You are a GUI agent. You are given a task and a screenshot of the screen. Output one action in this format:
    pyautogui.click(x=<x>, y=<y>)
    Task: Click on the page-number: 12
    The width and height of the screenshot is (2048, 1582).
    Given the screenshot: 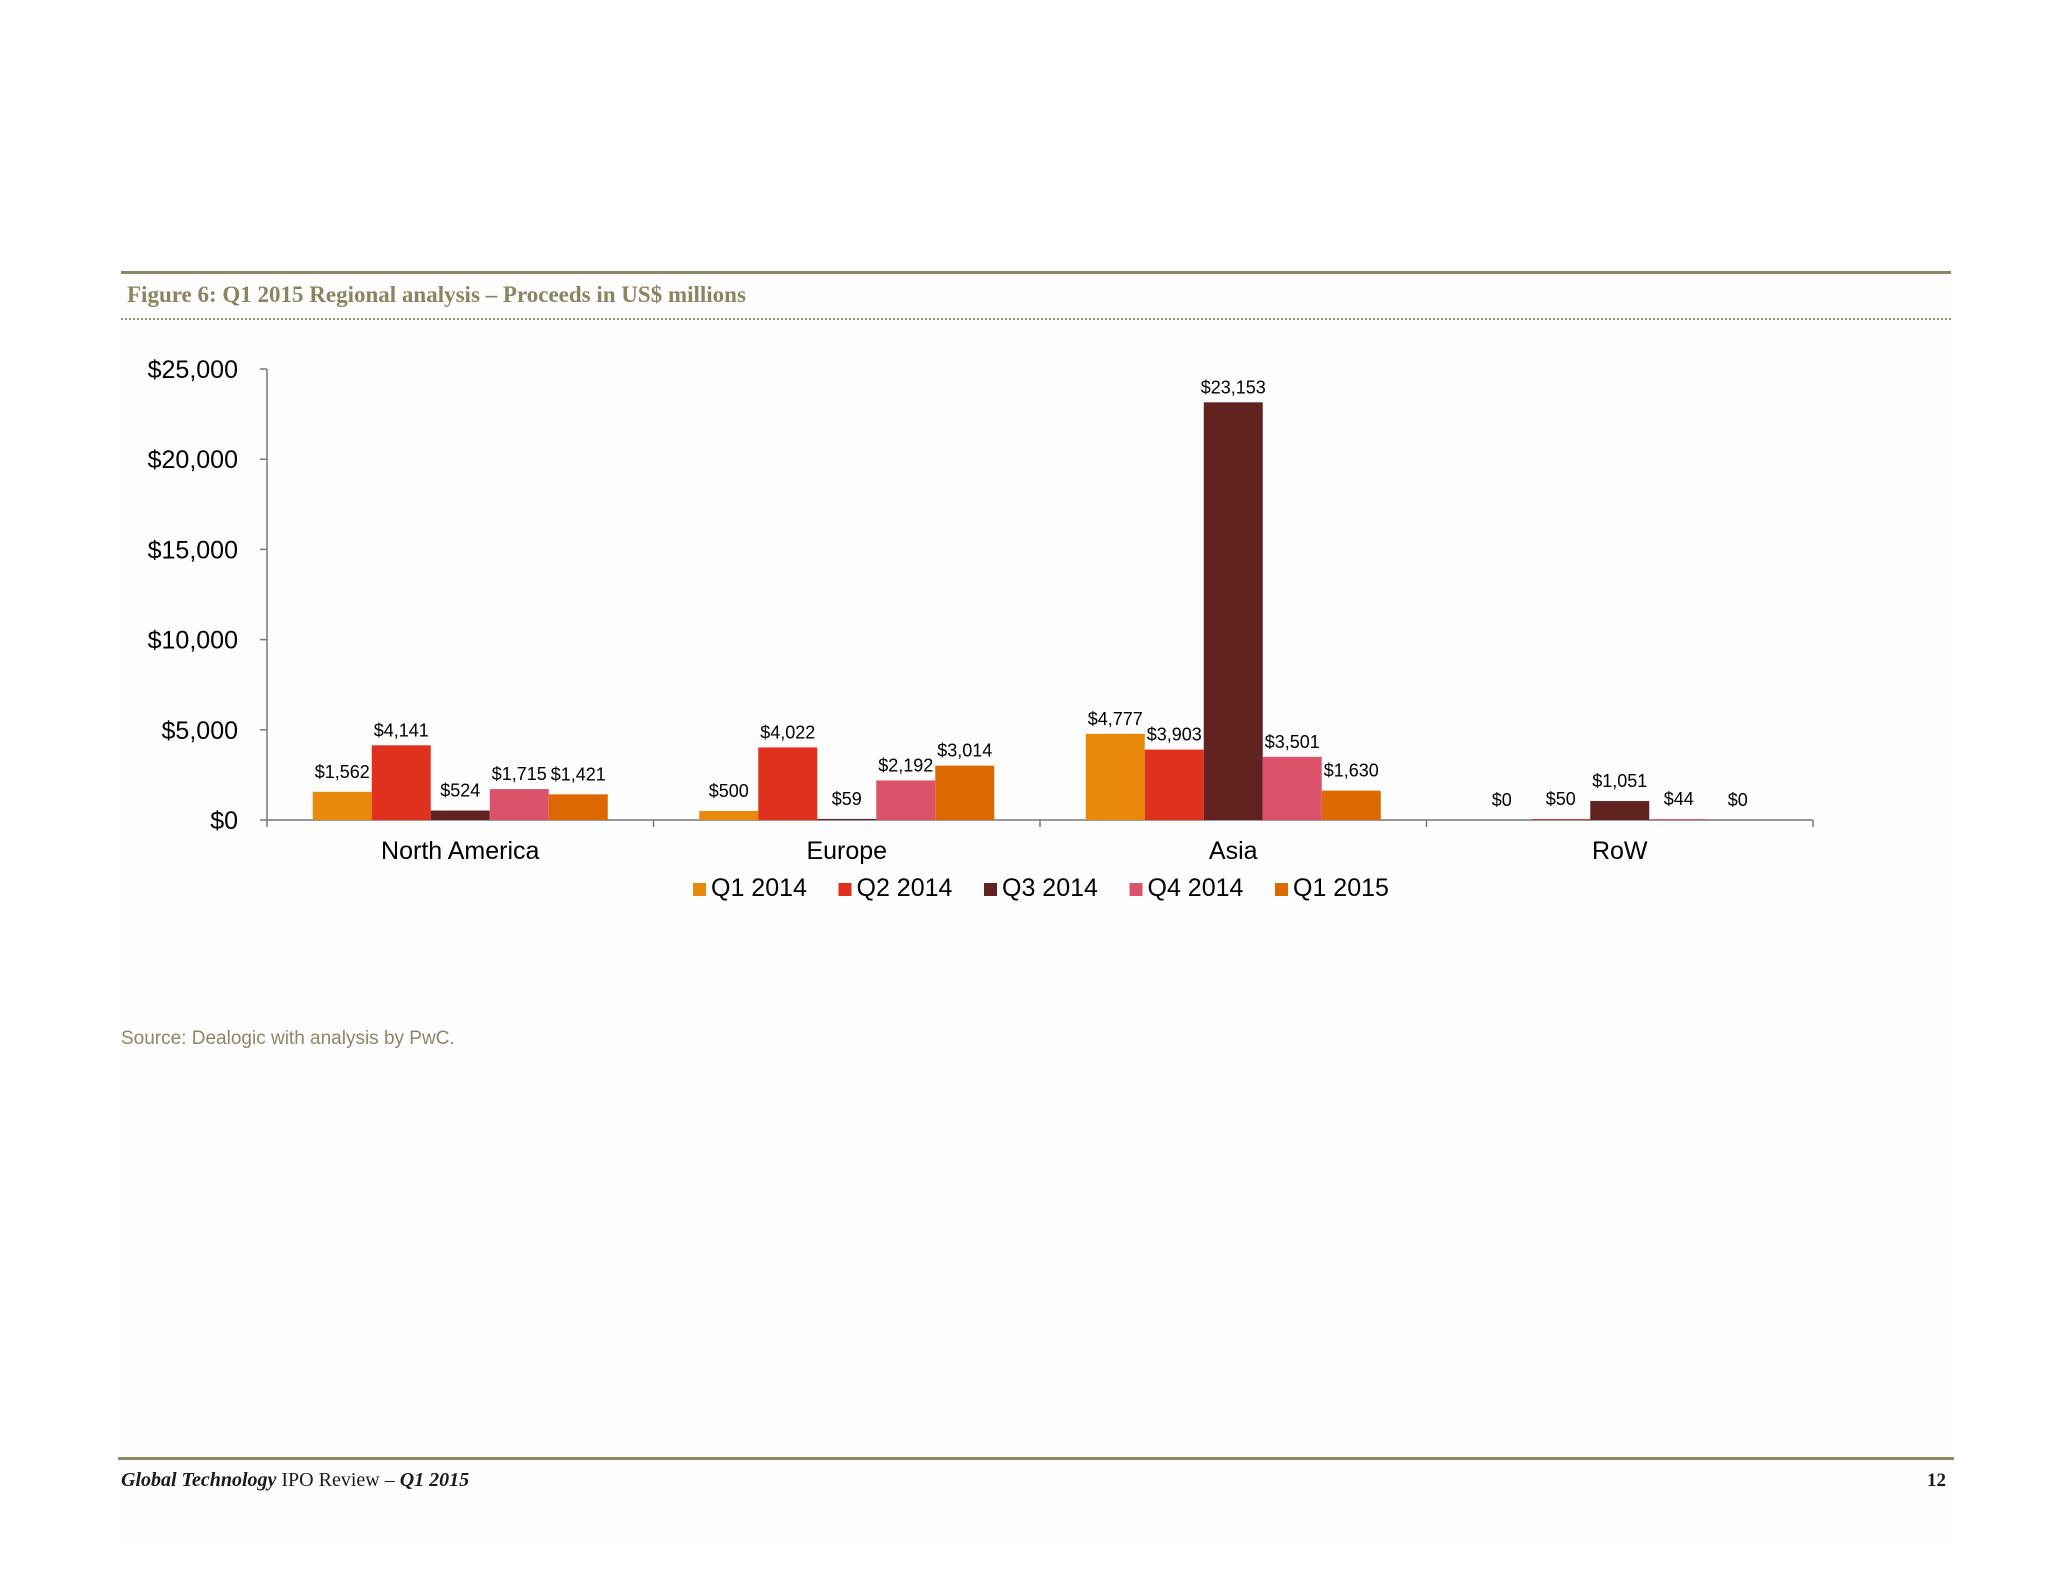 What is the action you would take?
    pyautogui.click(x=1936, y=1480)
    